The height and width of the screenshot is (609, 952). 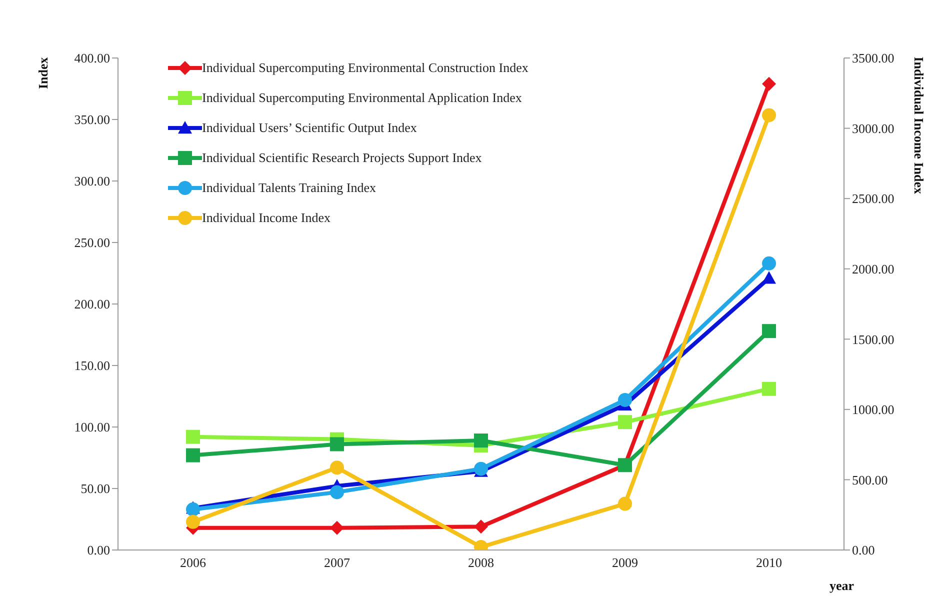 I want to click on y-tick-label: 250.00, so click(x=92, y=242).